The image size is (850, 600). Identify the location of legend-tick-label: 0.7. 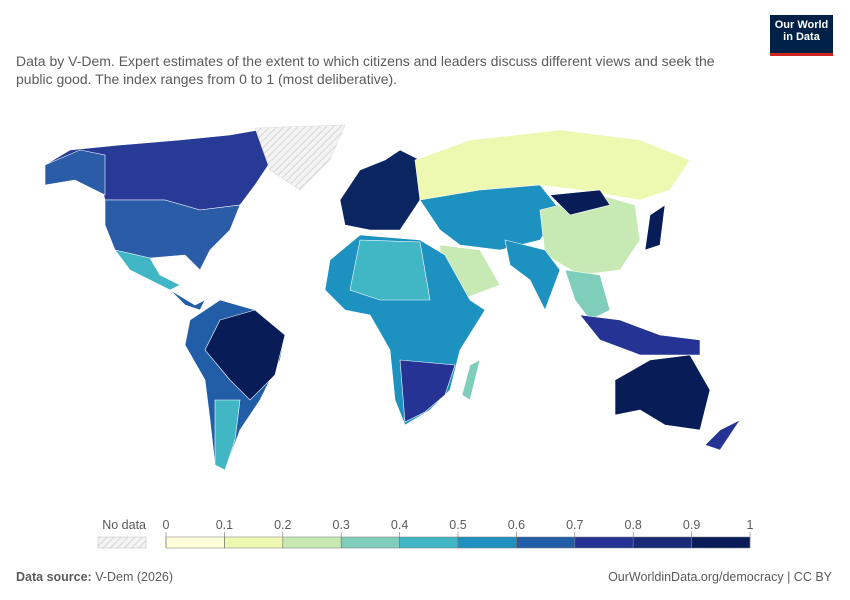
(574, 525).